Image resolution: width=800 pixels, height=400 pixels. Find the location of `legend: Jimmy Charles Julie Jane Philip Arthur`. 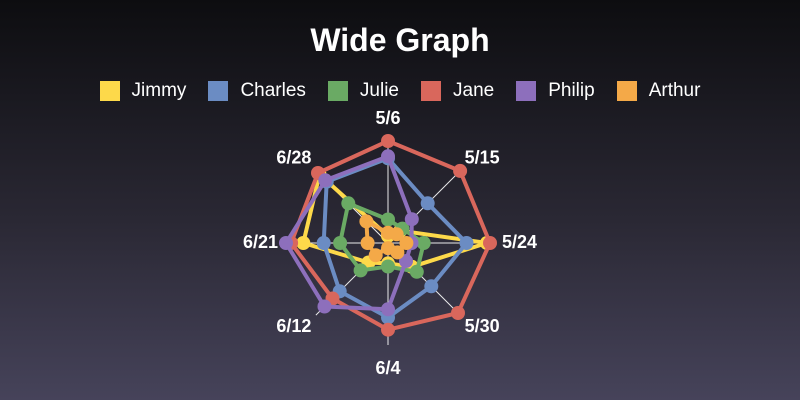

legend: Jimmy Charles Julie Jane Philip Arthur is located at coordinates (400, 91).